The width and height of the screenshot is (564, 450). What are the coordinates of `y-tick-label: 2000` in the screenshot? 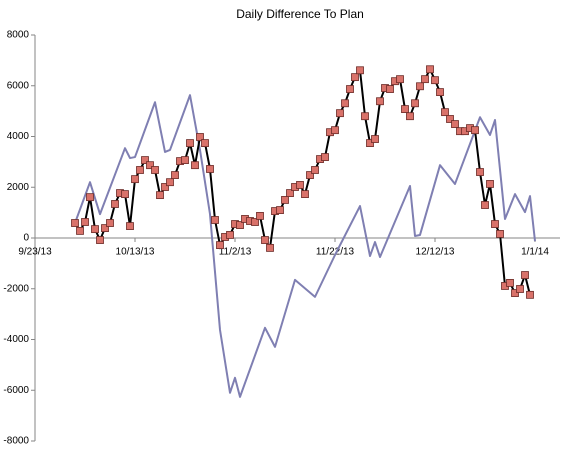 It's located at (18, 187).